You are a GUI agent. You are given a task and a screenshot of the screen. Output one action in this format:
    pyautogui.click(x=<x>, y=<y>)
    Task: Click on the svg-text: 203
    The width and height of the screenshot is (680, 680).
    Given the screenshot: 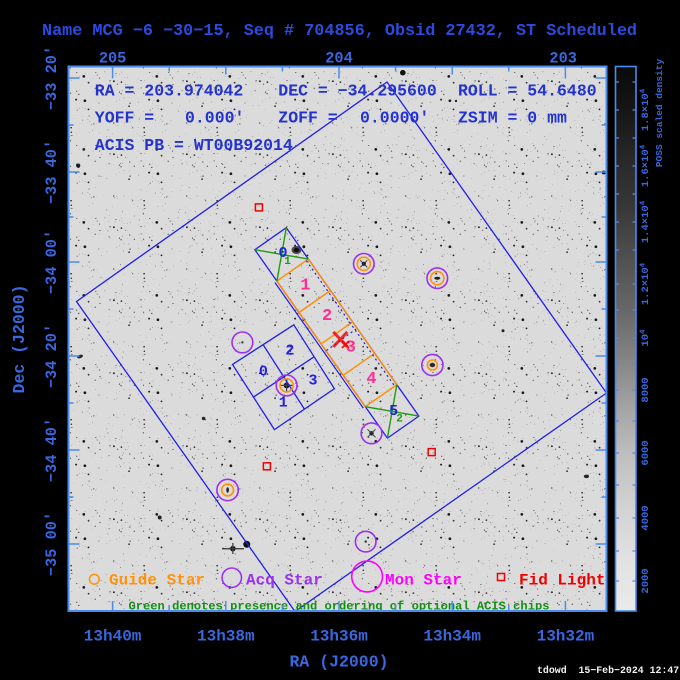 What is the action you would take?
    pyautogui.click(x=563, y=59)
    